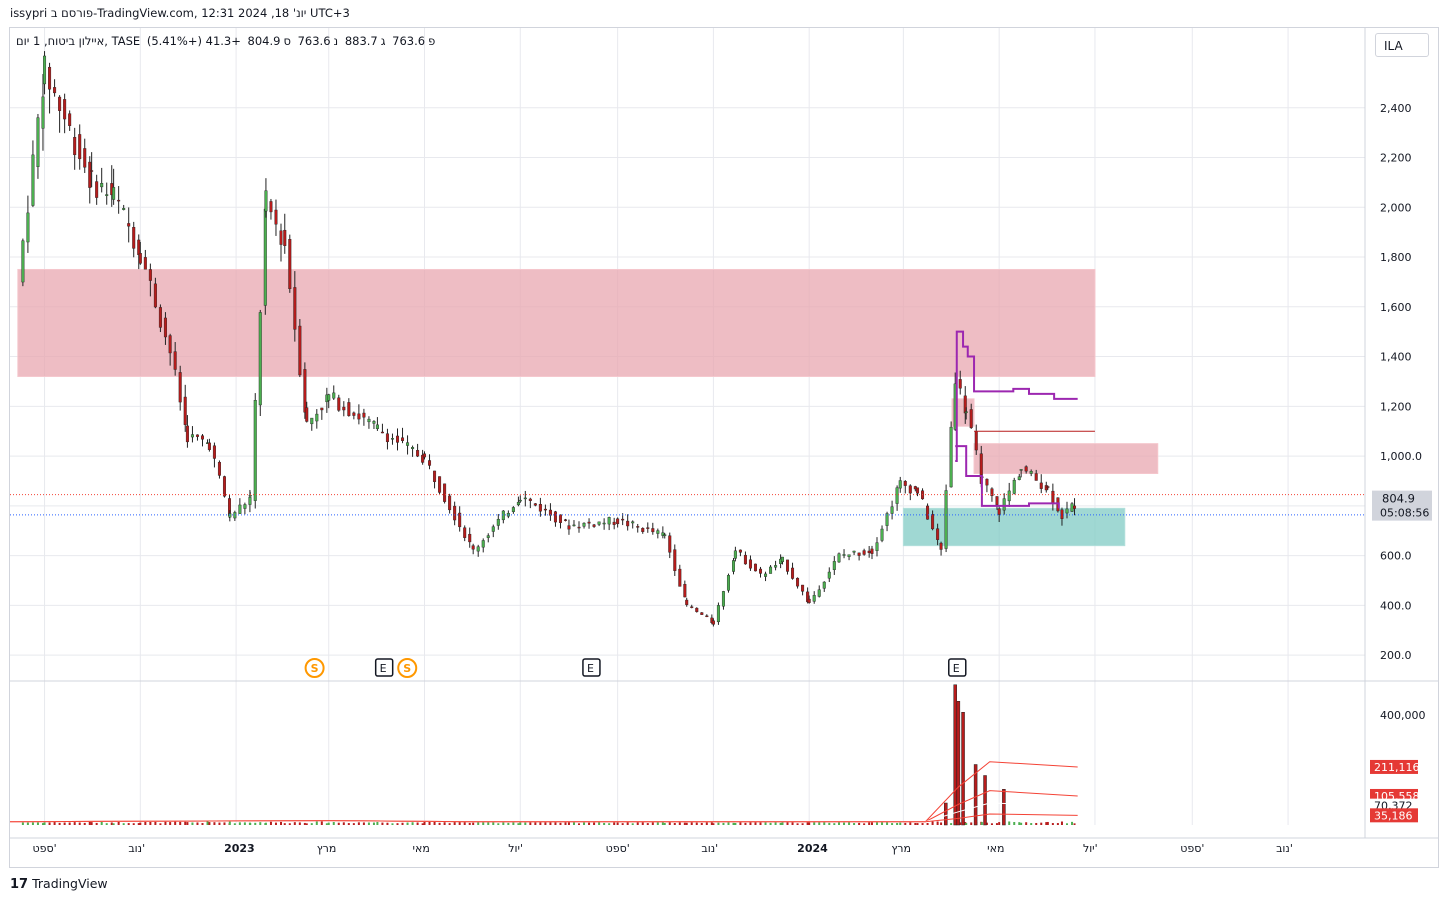 The image size is (1446, 901). What do you see at coordinates (1090, 848) in the screenshot?
I see `time-tick-label: יול'` at bounding box center [1090, 848].